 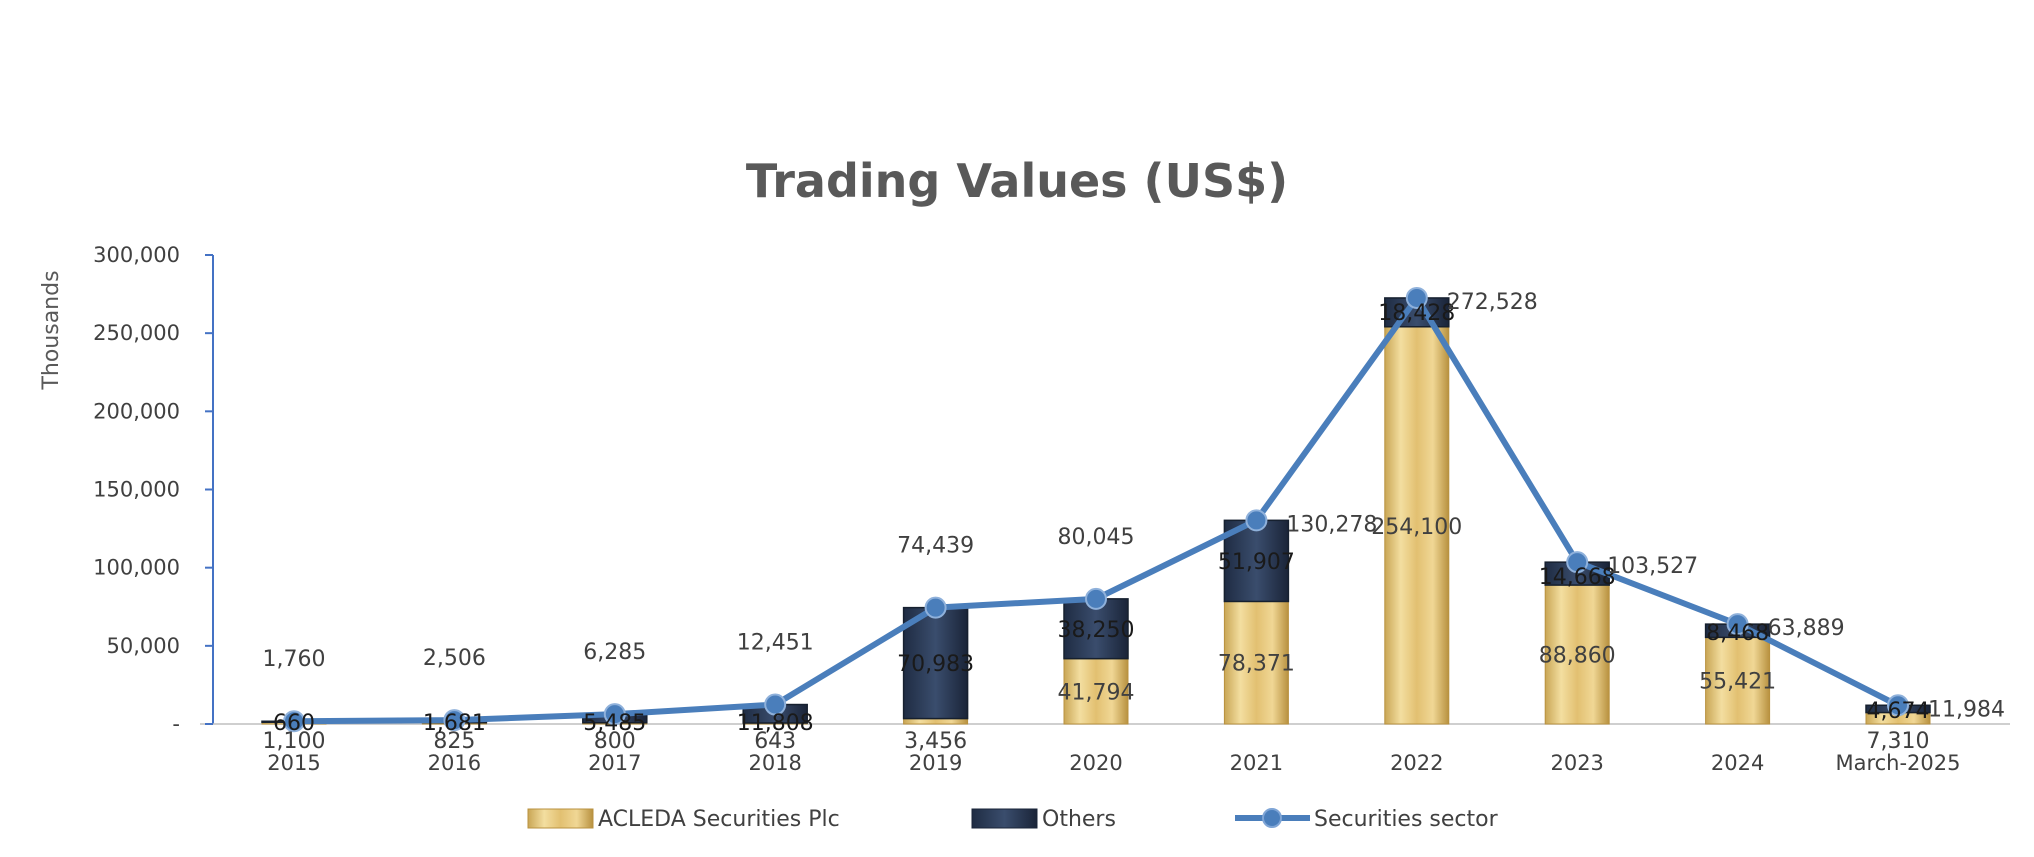 I want to click on data-label-securities-sector: 63,889, so click(x=1806, y=628).